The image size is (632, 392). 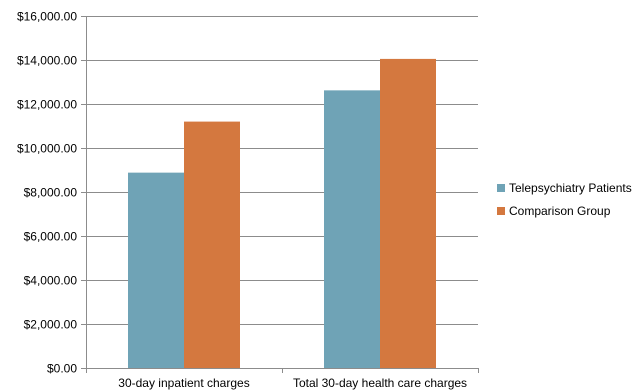 What do you see at coordinates (62, 369) in the screenshot?
I see `y-tick-label: $0.00` at bounding box center [62, 369].